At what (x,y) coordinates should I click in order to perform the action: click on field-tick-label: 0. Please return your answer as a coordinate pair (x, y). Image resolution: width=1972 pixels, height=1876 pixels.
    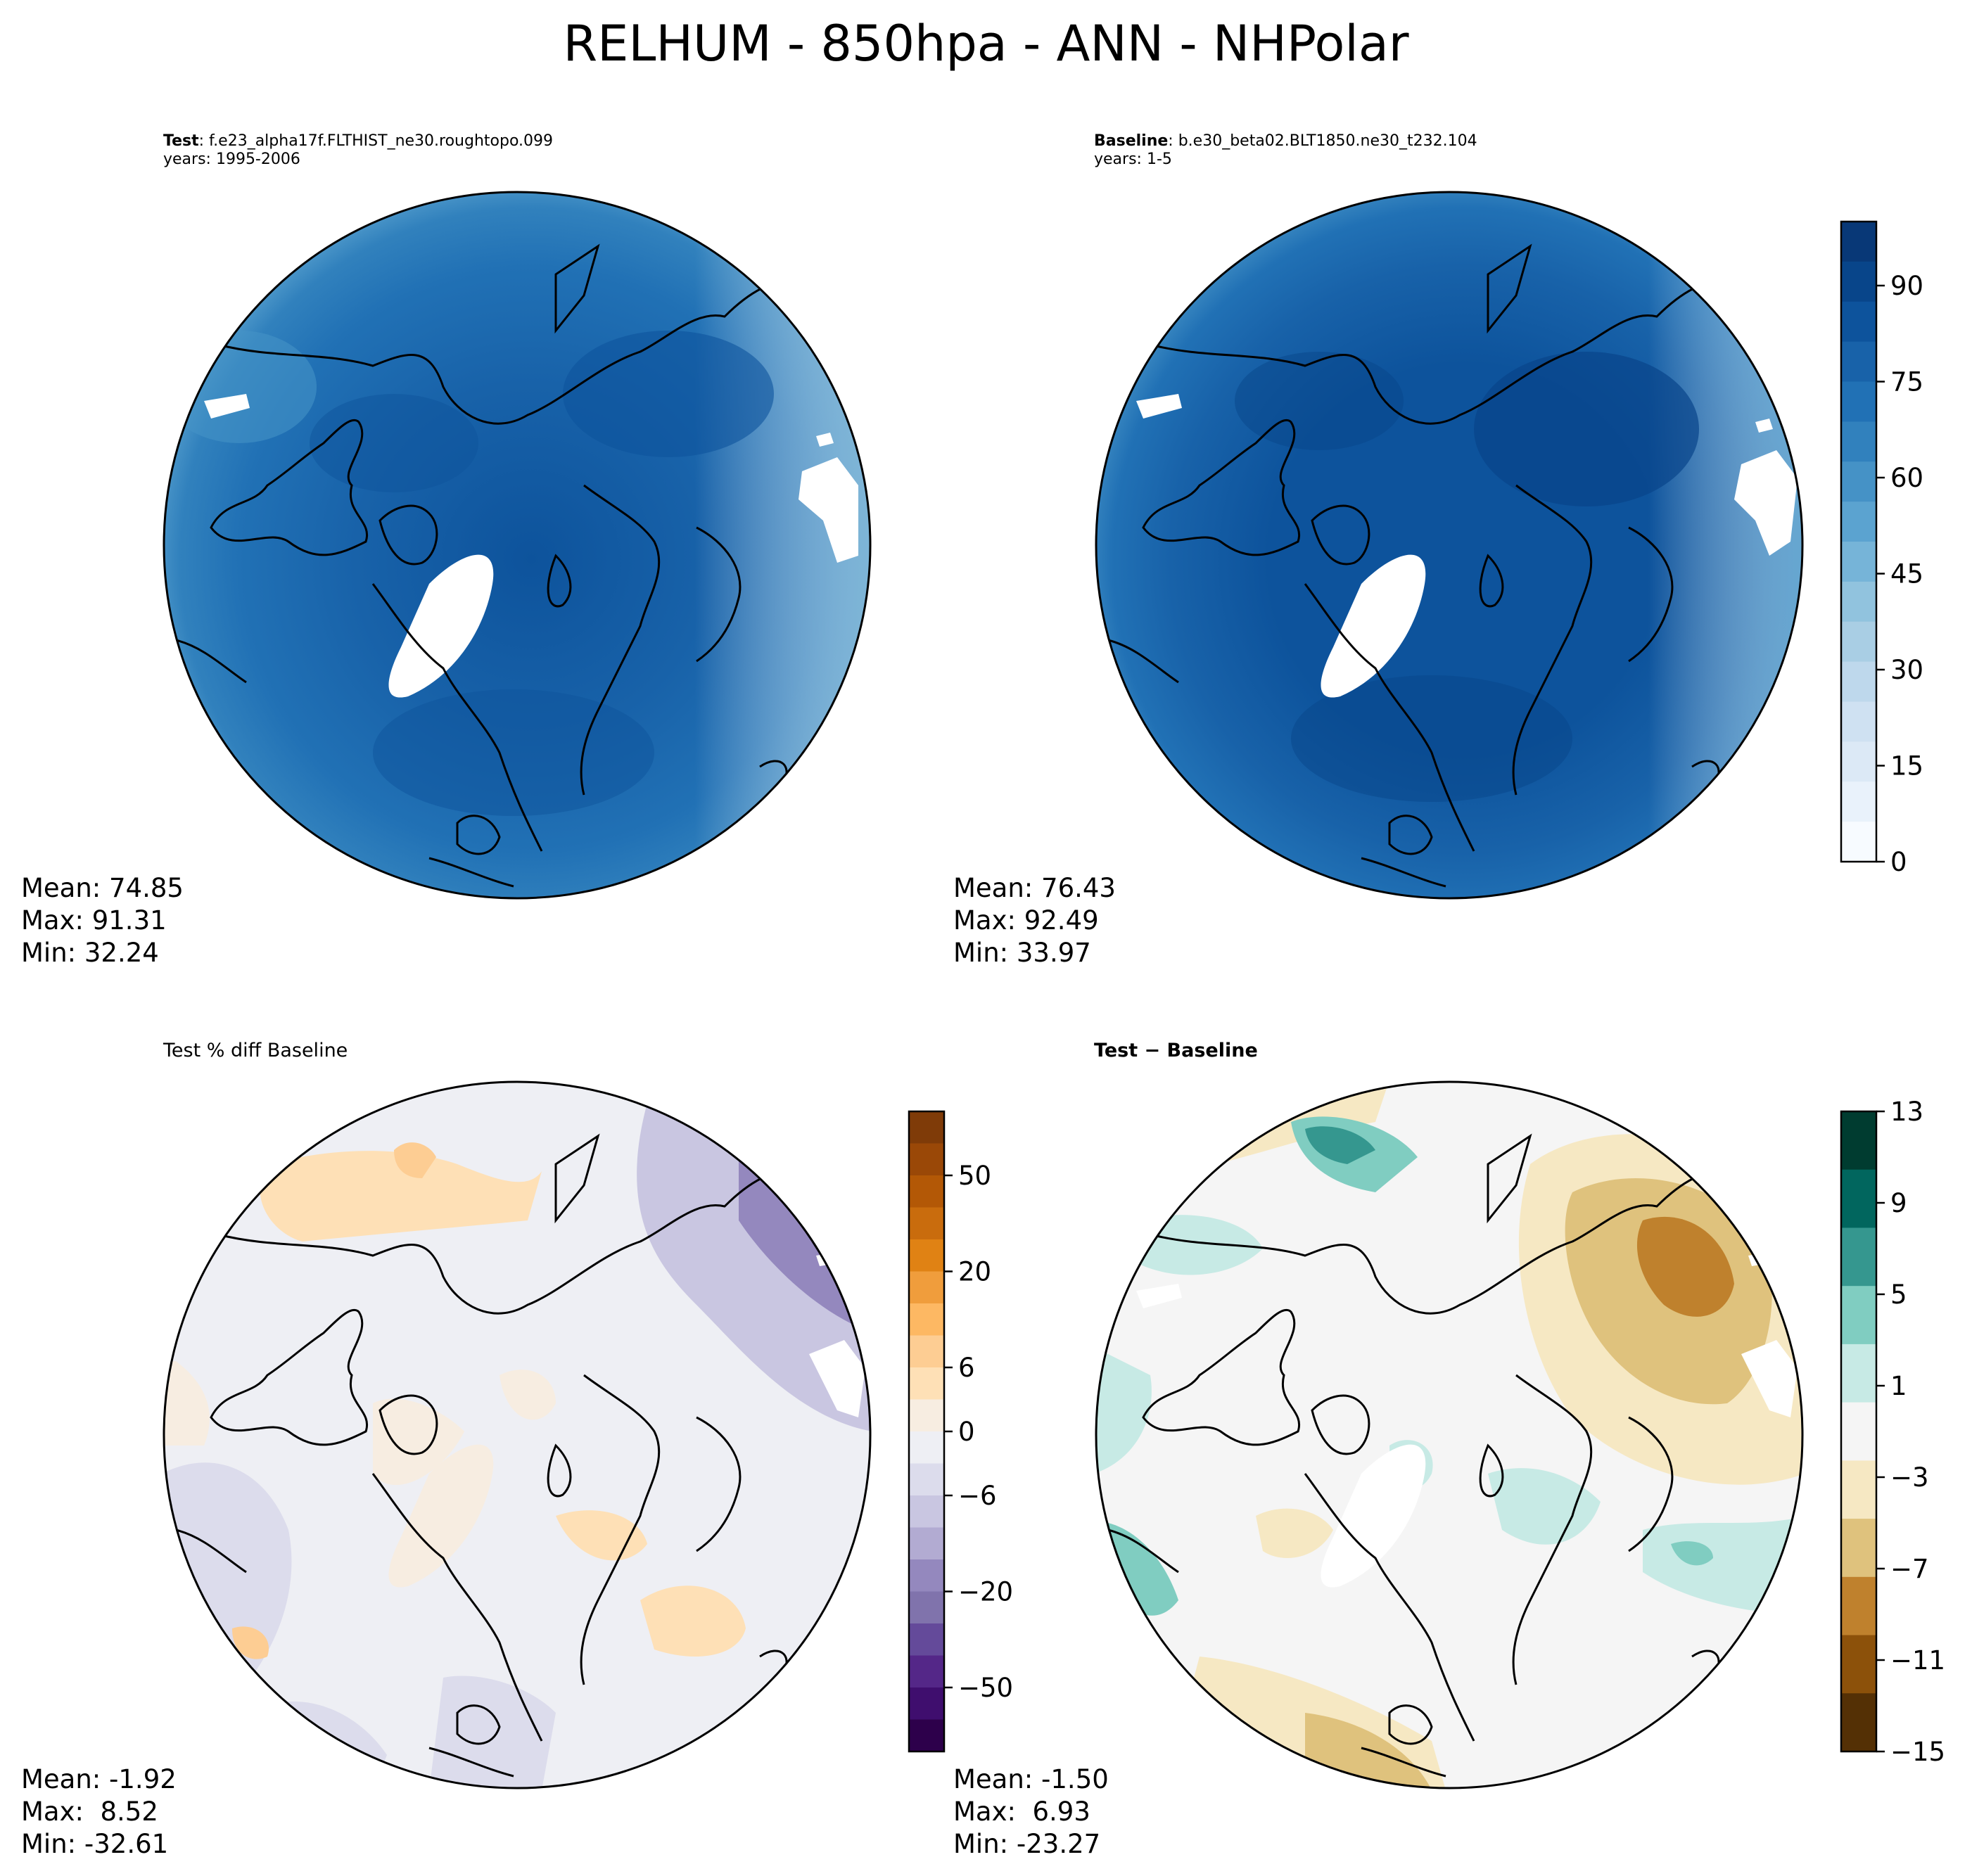
    Looking at the image, I should click on (1899, 862).